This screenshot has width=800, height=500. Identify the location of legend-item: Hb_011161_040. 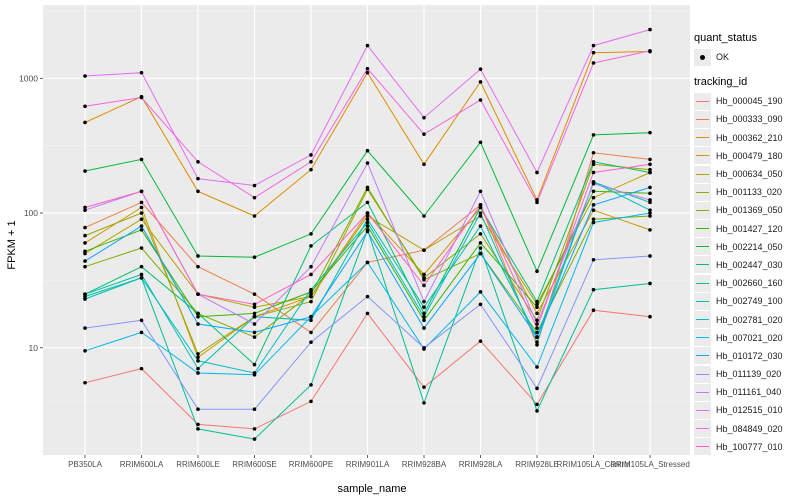
(746, 392).